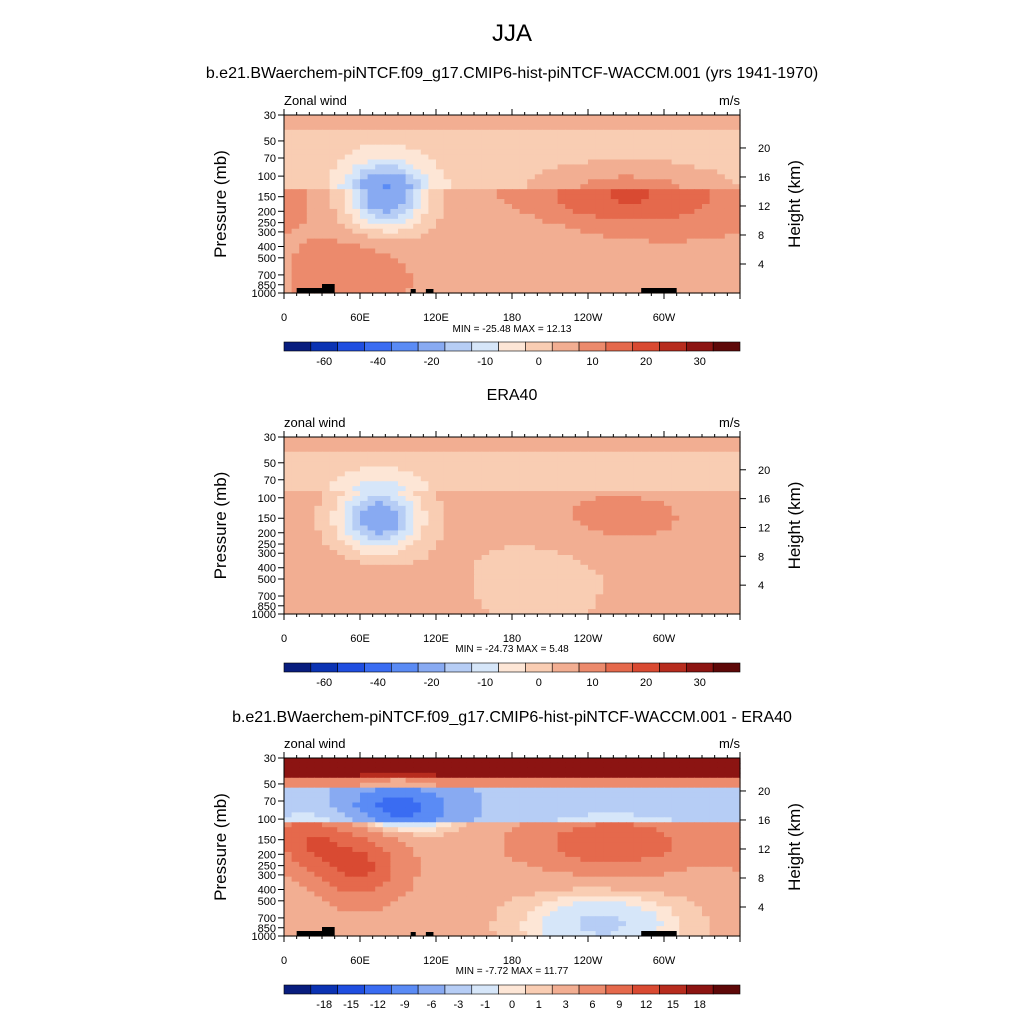 The height and width of the screenshot is (1024, 1024). I want to click on colorbar-swatch, so click(324, 667).